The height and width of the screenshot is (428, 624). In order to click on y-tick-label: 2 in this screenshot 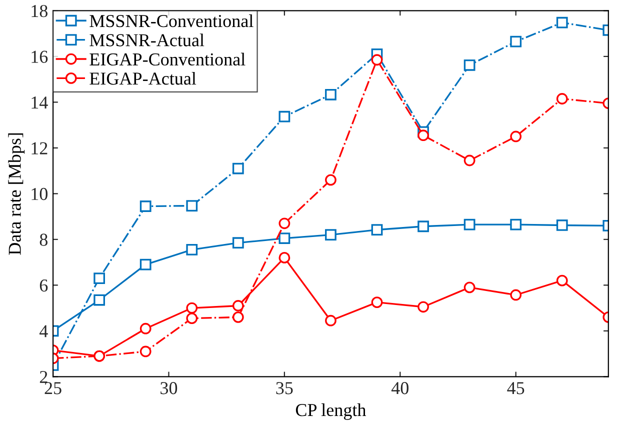, I will do `click(44, 376)`.